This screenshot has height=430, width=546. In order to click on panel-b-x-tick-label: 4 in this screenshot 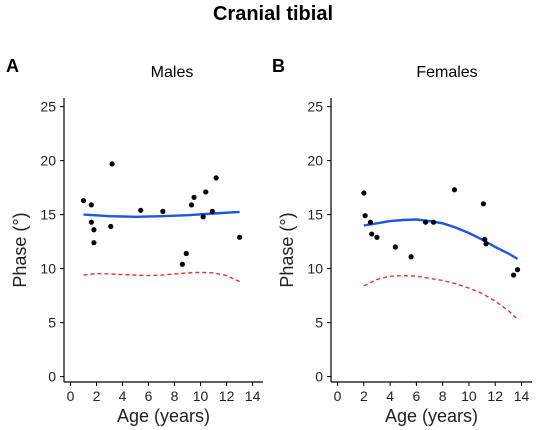, I will do `click(390, 396)`.